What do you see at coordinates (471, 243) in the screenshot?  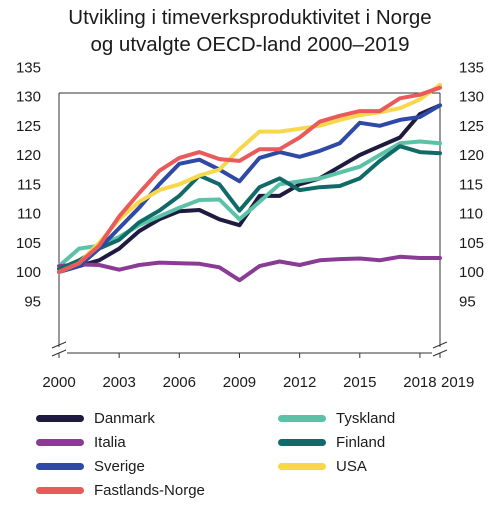 I see `y-tick-label-right: 105` at bounding box center [471, 243].